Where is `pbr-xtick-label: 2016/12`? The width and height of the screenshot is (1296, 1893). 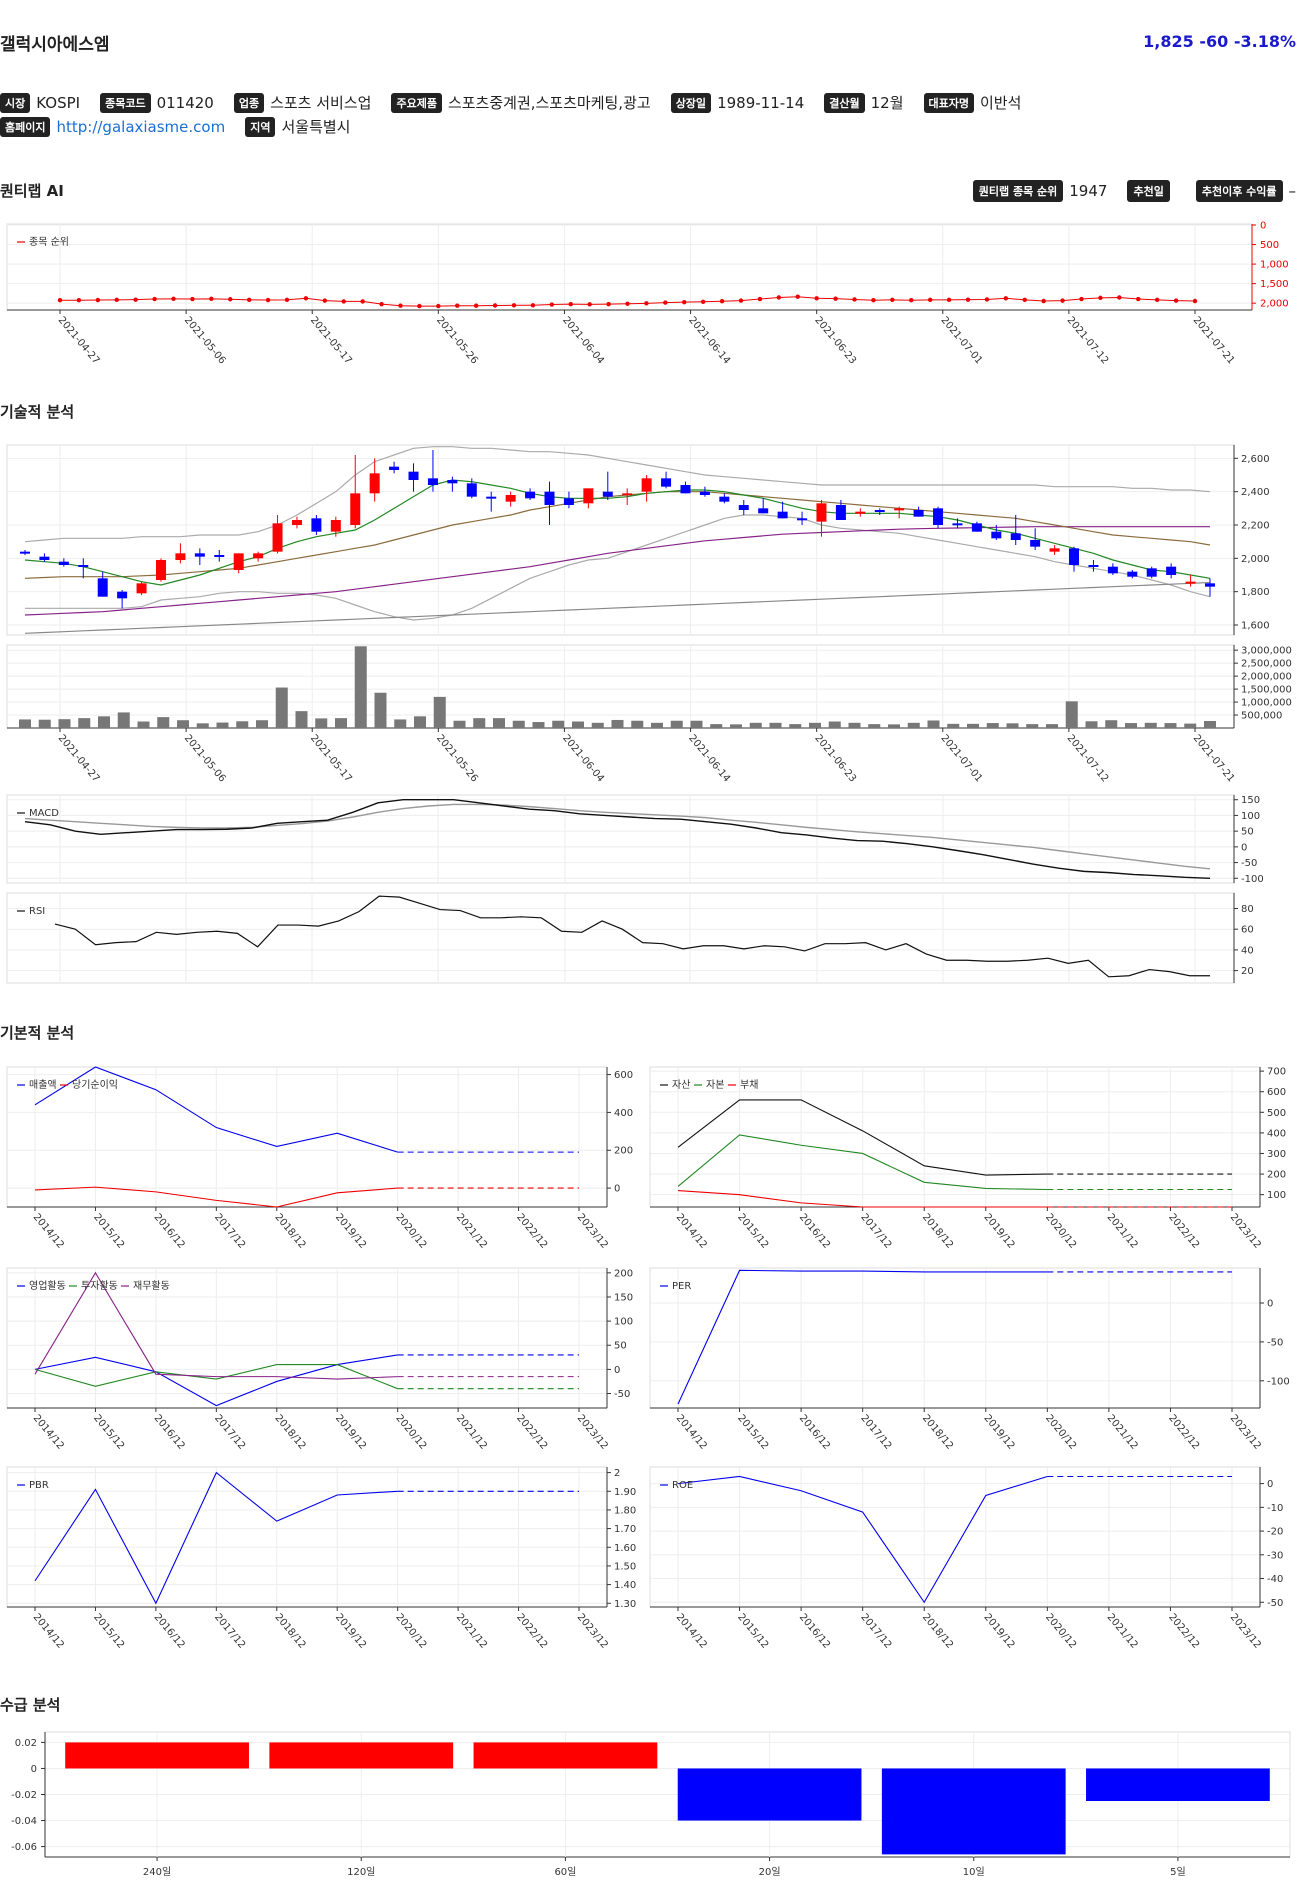 pbr-xtick-label: 2016/12 is located at coordinates (169, 1631).